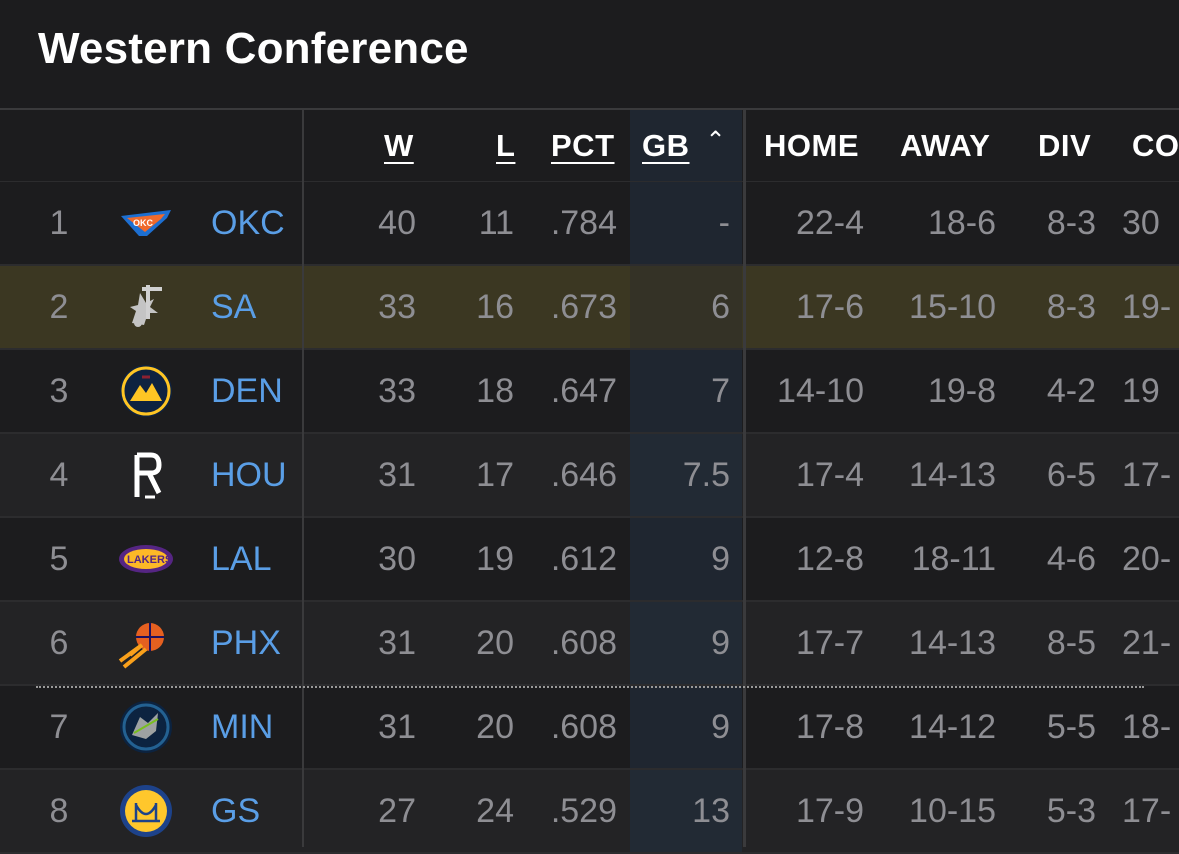 The height and width of the screenshot is (854, 1179). I want to click on col-header-gb-cell: GB ⌃, so click(684, 146).